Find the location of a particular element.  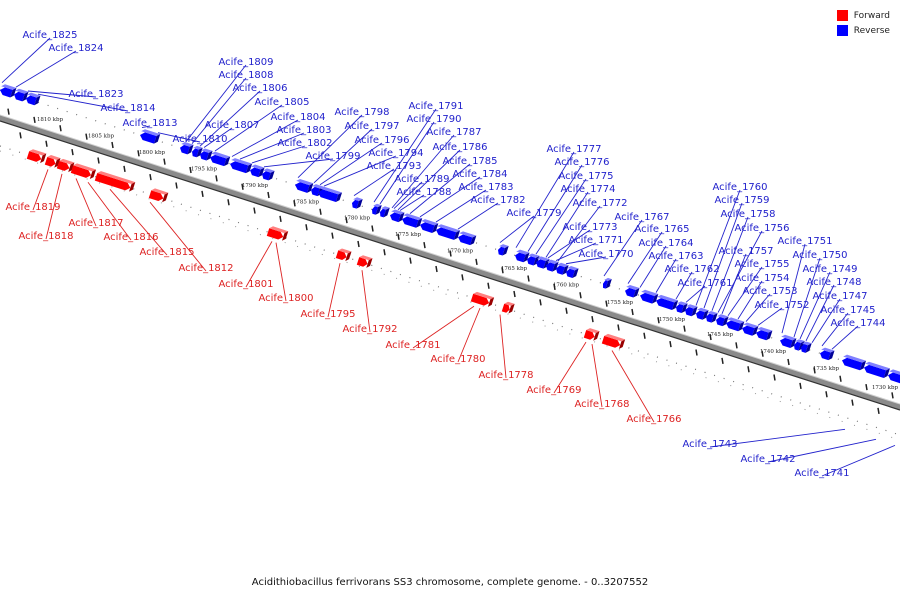

reverse-gene-label: Acife_1810 is located at coordinates (199, 139).